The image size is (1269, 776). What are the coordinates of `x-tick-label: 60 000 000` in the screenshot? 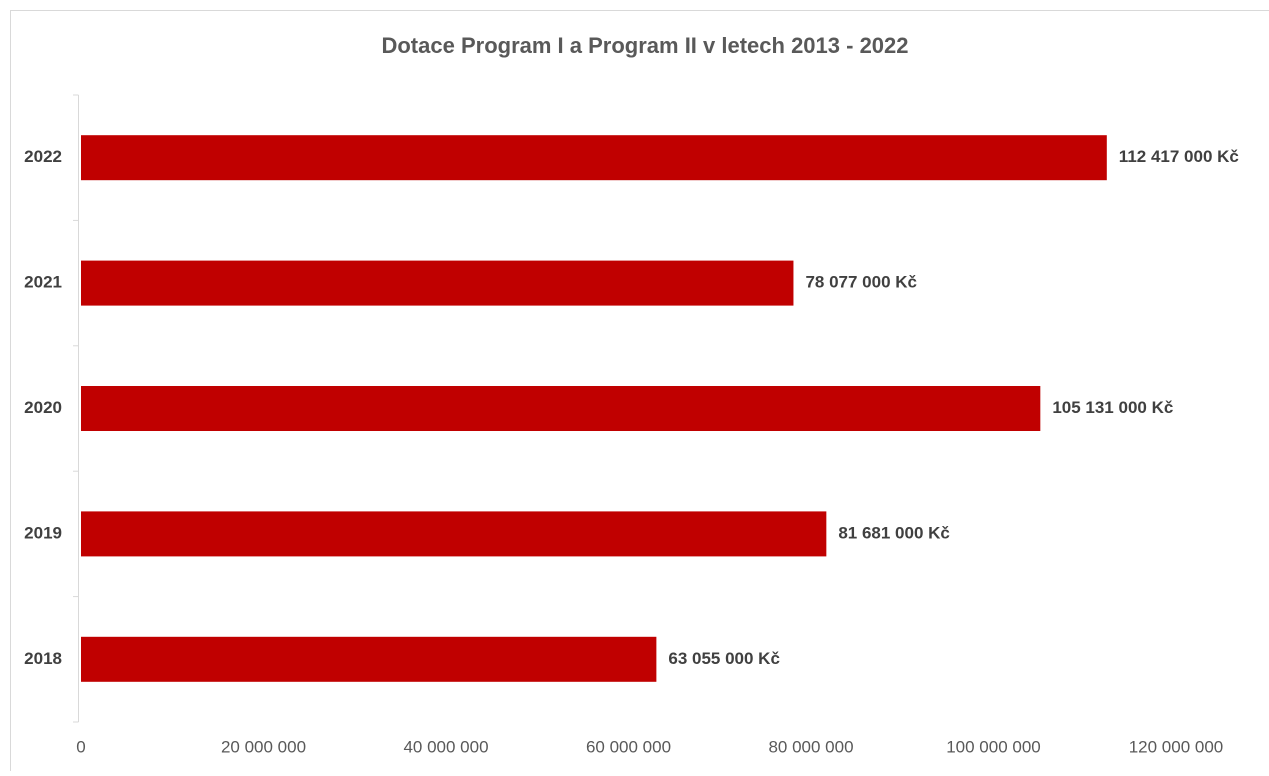 It's located at (628, 746).